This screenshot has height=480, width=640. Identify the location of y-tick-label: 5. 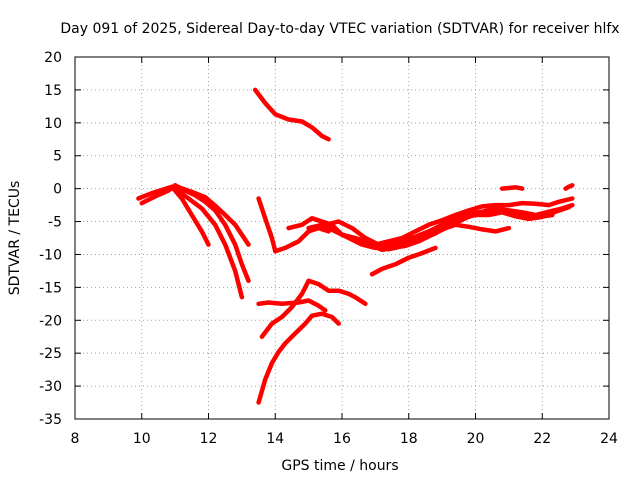
(57, 157).